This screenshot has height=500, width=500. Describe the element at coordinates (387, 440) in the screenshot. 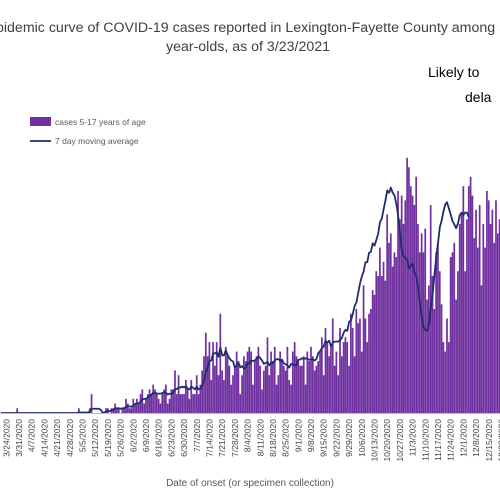

I see `x-tick-label: 10/20/2020` at that location.